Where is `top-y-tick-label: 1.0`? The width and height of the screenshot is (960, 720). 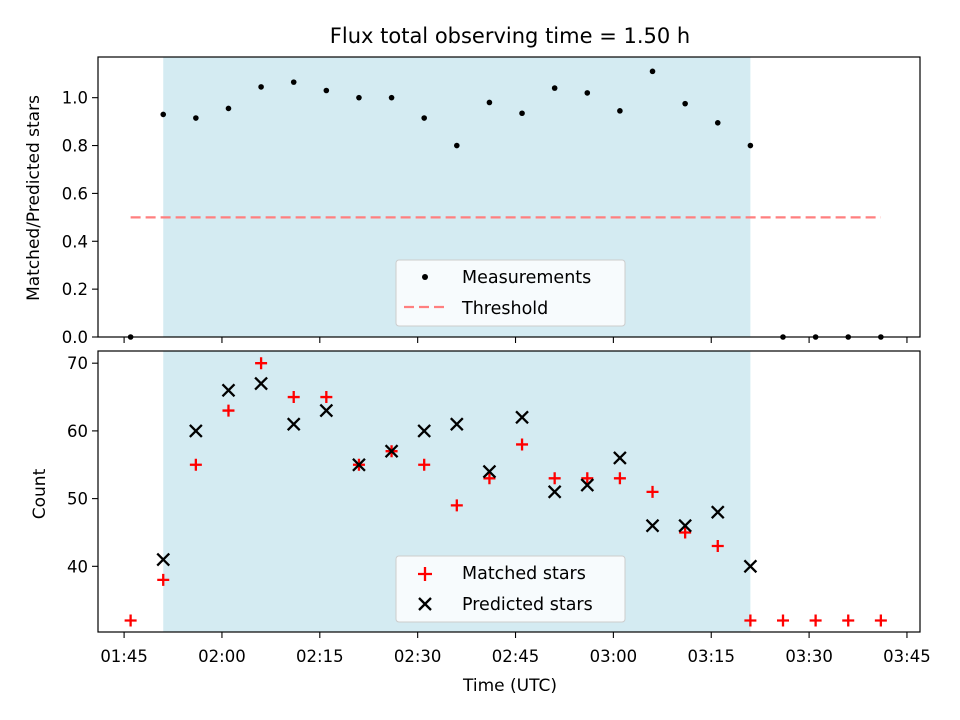 top-y-tick-label: 1.0 is located at coordinates (75, 98).